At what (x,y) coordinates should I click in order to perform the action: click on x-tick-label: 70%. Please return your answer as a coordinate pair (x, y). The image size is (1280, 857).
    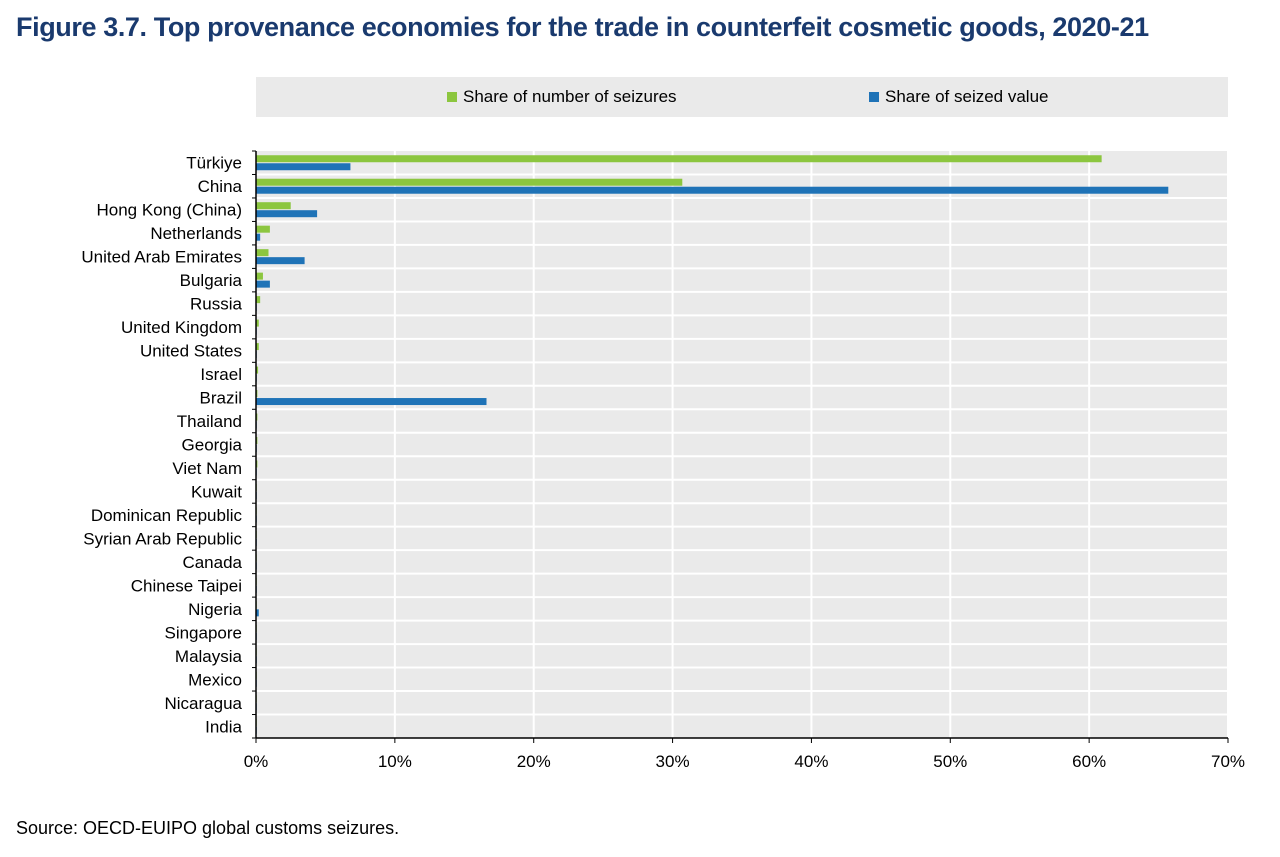
    Looking at the image, I should click on (1228, 761).